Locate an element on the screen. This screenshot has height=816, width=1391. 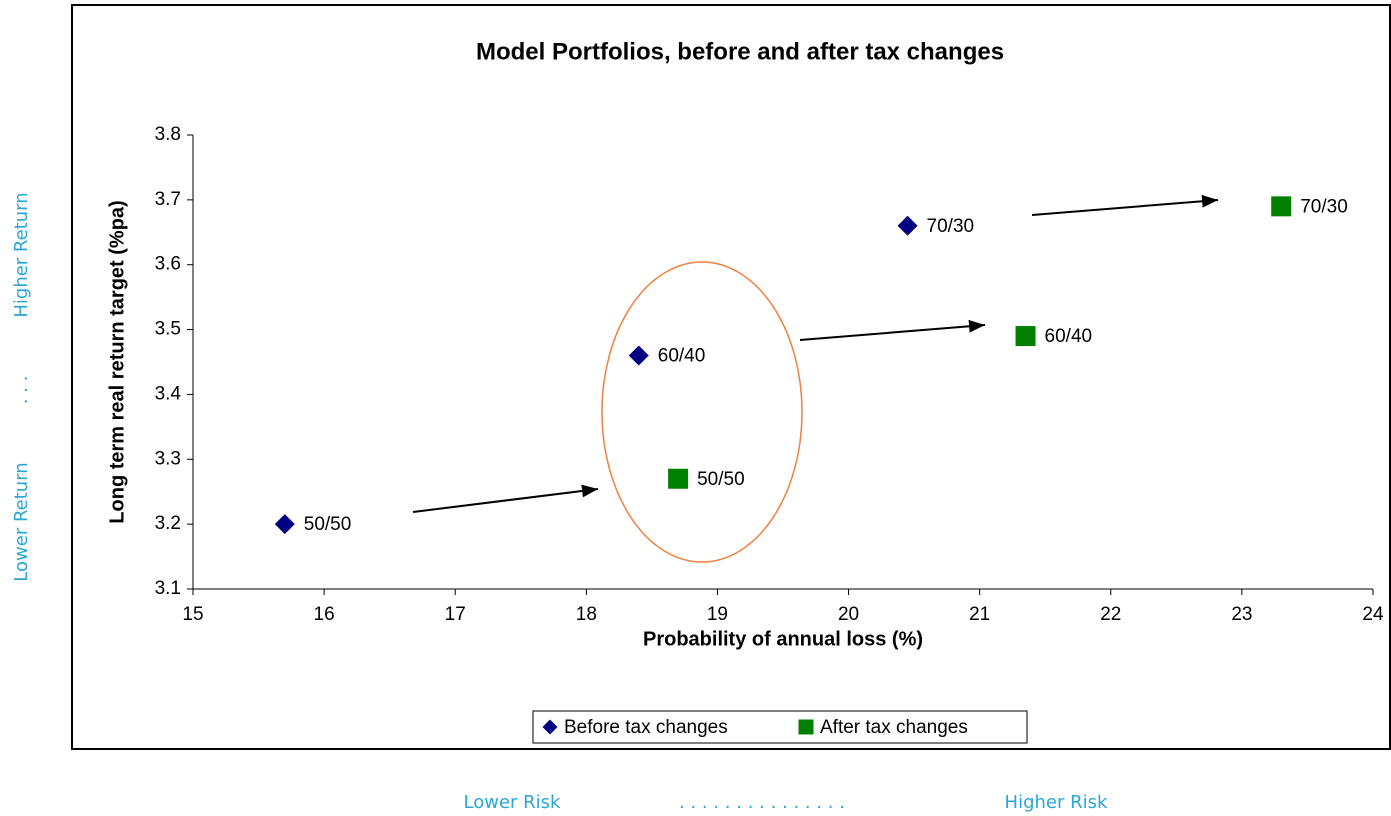
x-tick-label: 16 is located at coordinates (324, 614).